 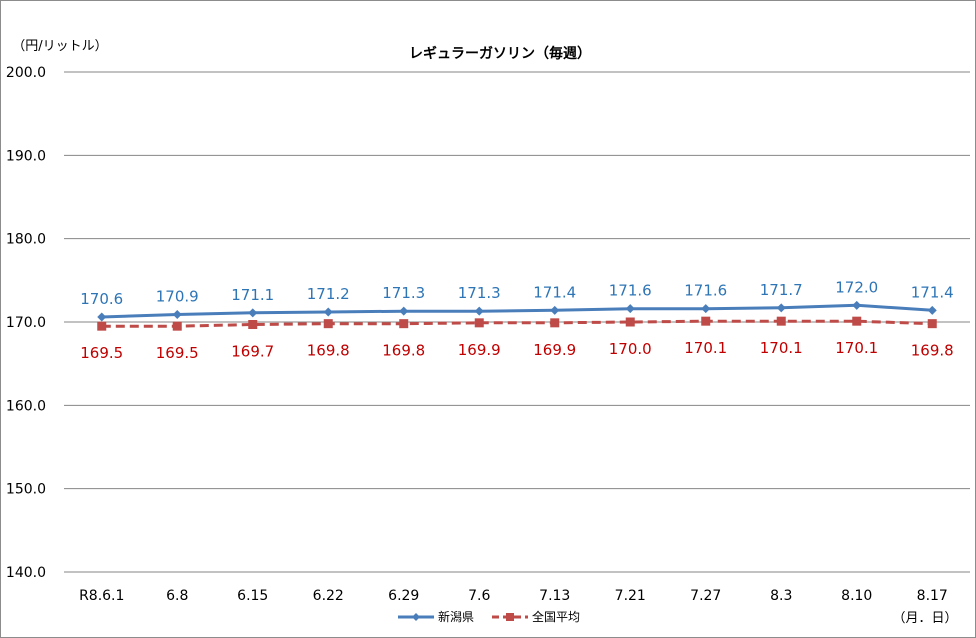 What do you see at coordinates (26, 156) in the screenshot?
I see `y-tick-label: 190.0` at bounding box center [26, 156].